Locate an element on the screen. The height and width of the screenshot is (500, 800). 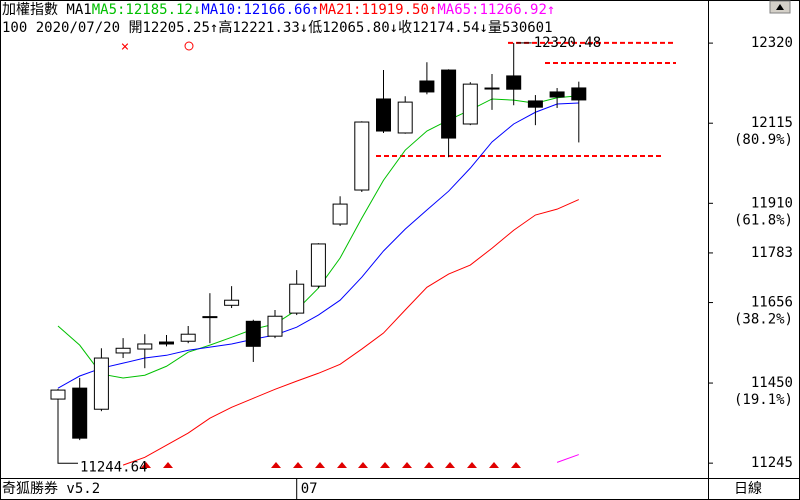
y-tick-note: (61.8%) is located at coordinates (763, 220).